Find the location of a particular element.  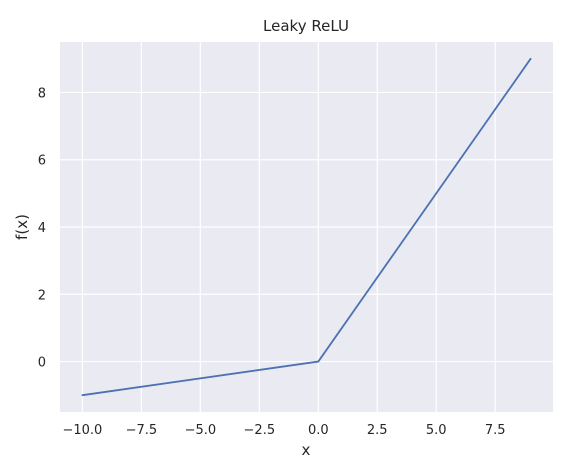

x-tick-label: 7.5 is located at coordinates (495, 430).